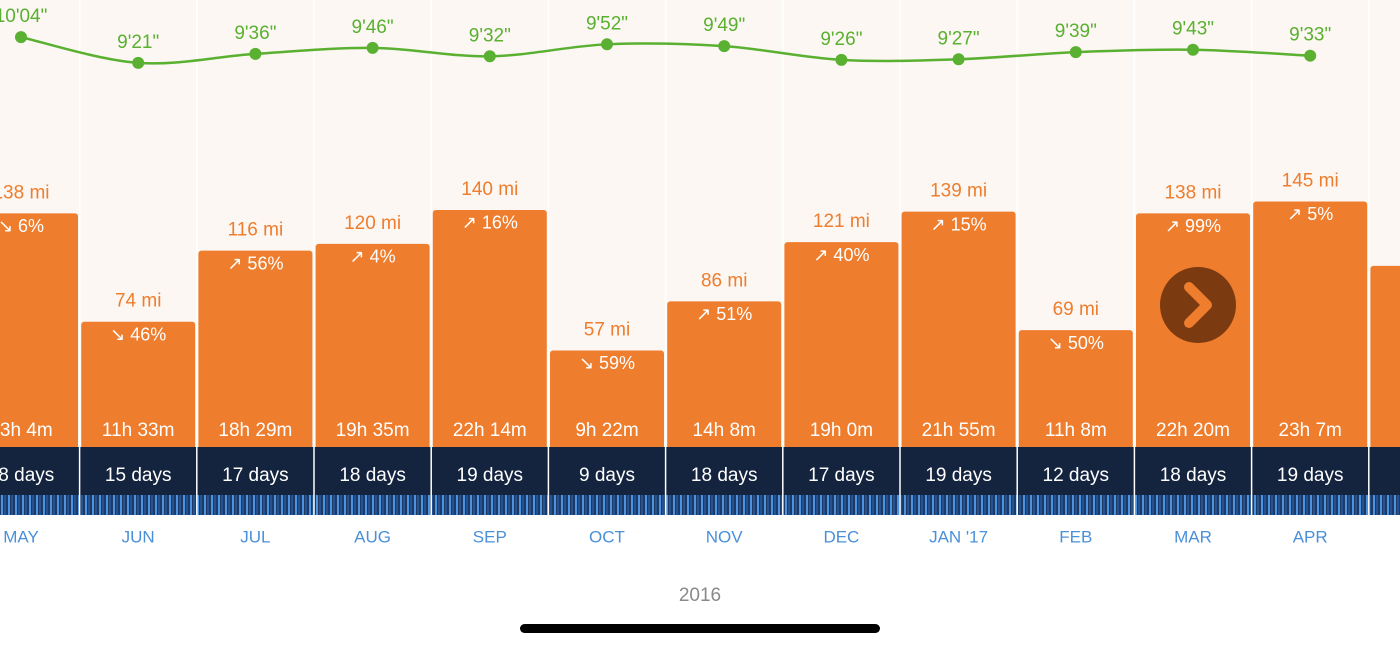 Image resolution: width=1400 pixels, height=647 pixels. I want to click on pace-label: 9'21", so click(138, 42).